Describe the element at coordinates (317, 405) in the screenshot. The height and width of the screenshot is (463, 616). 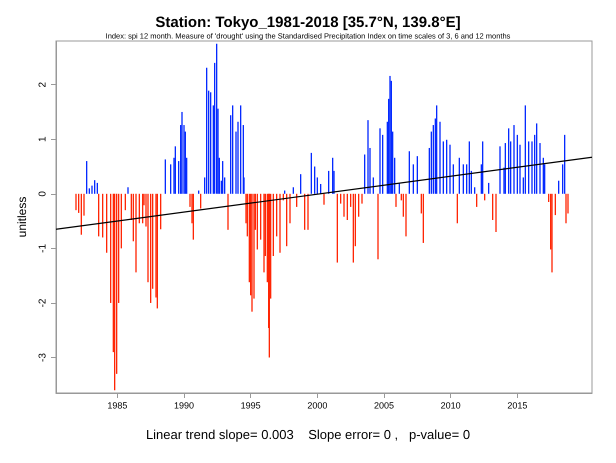
I see `x-tick-label: 2000` at that location.